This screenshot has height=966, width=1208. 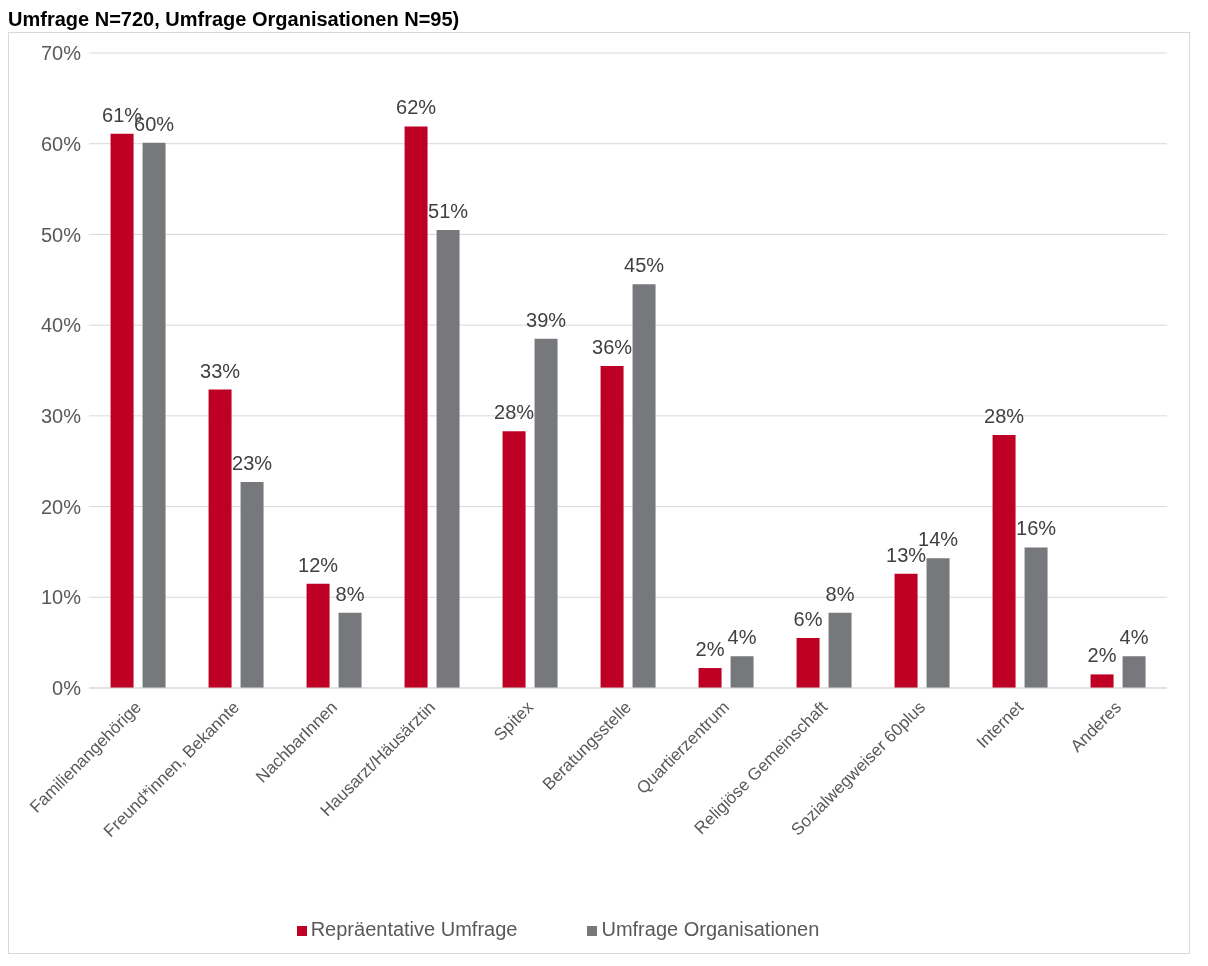 What do you see at coordinates (252, 463) in the screenshot?
I see `data-label: 23%` at bounding box center [252, 463].